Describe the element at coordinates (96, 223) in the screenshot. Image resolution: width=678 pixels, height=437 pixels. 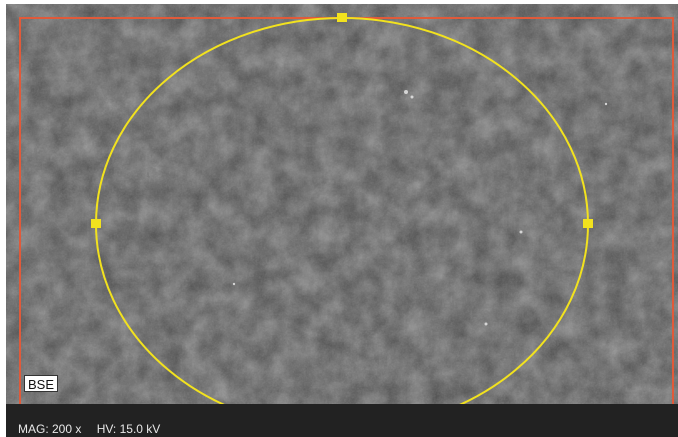
I see `roi-handle-left` at that location.